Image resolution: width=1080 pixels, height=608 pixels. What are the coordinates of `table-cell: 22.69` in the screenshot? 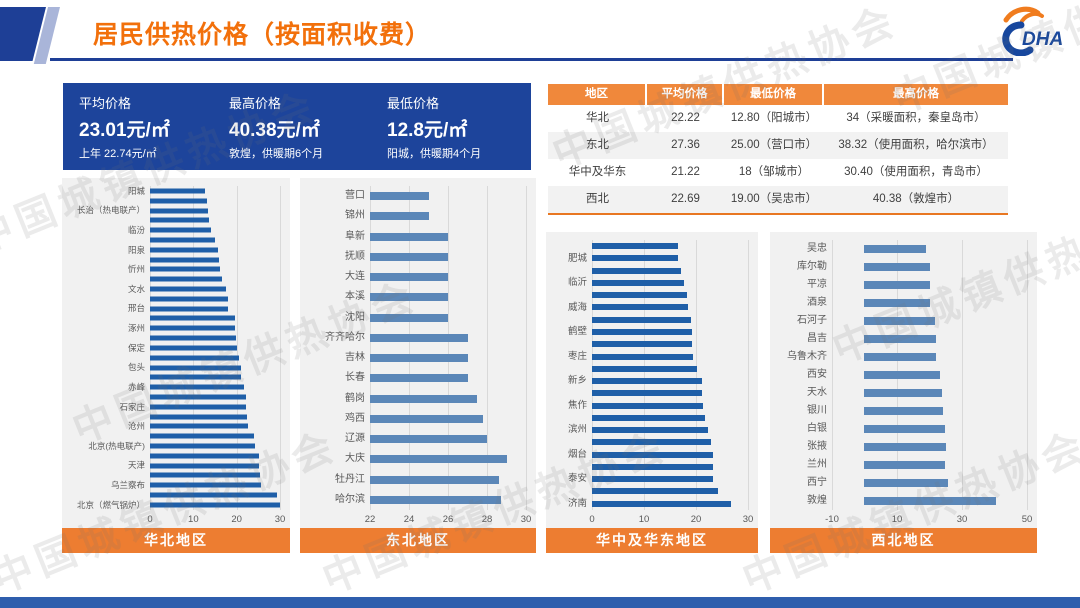 It's located at (685, 199).